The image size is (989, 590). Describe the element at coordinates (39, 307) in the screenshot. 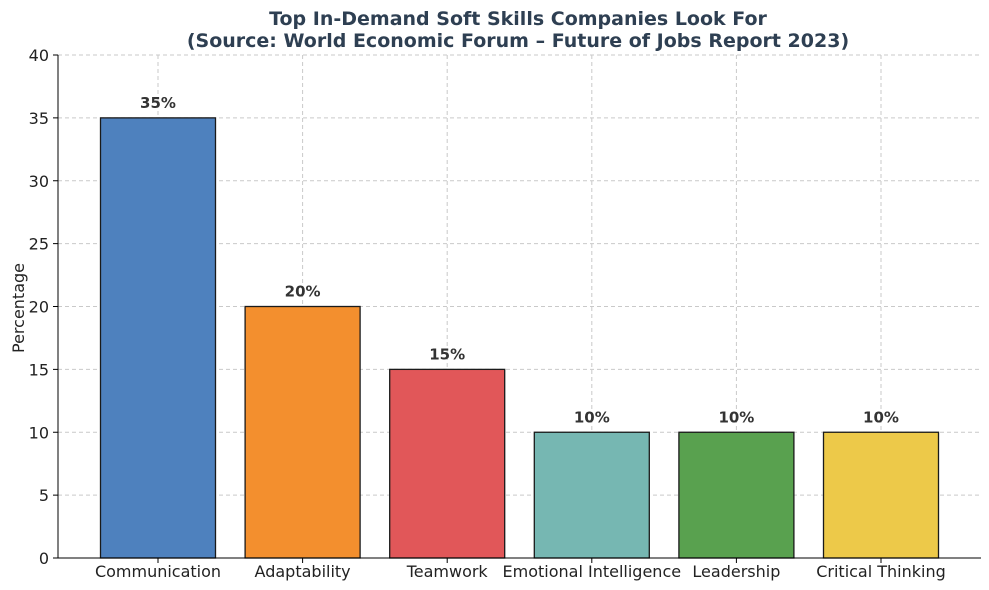

I see `y-tick-label: 20` at that location.